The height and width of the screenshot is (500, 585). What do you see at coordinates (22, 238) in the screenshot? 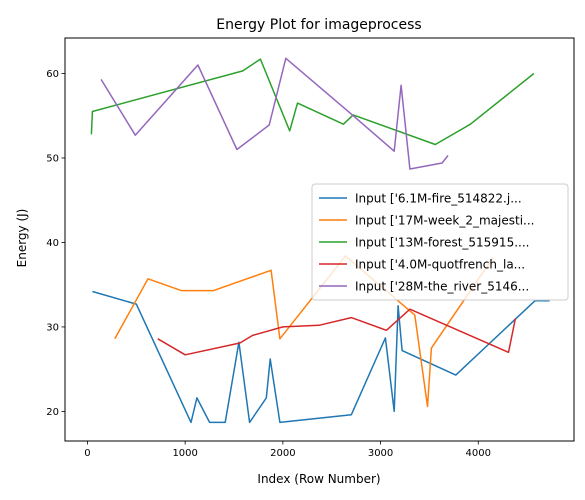
I see `y-axis-title: Energy (J)` at bounding box center [22, 238].